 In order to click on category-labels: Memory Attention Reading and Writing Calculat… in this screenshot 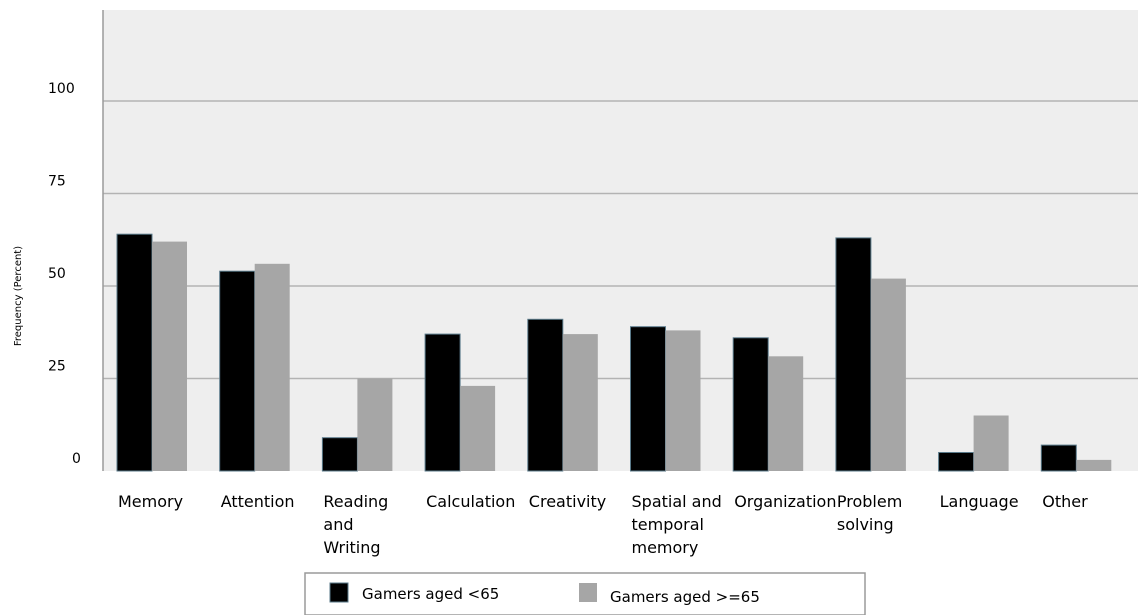, I will do `click(603, 524)`.